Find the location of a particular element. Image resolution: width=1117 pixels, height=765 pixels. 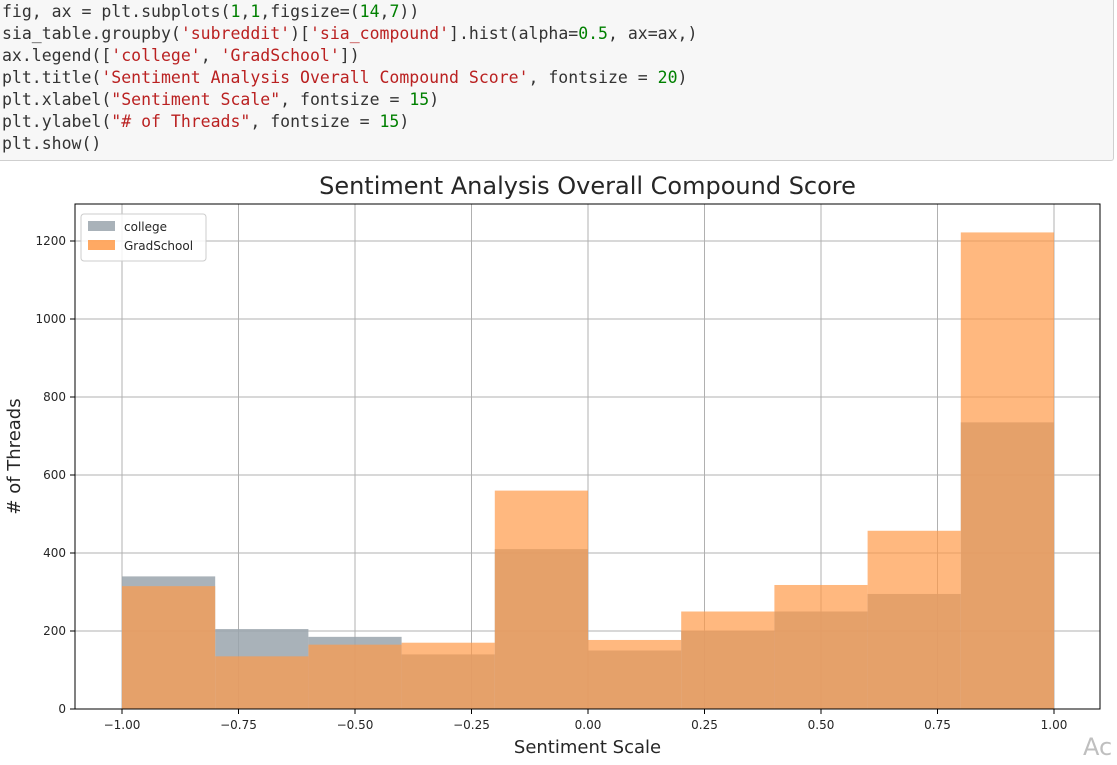

y-tick-label: 1200 is located at coordinates (50, 241).